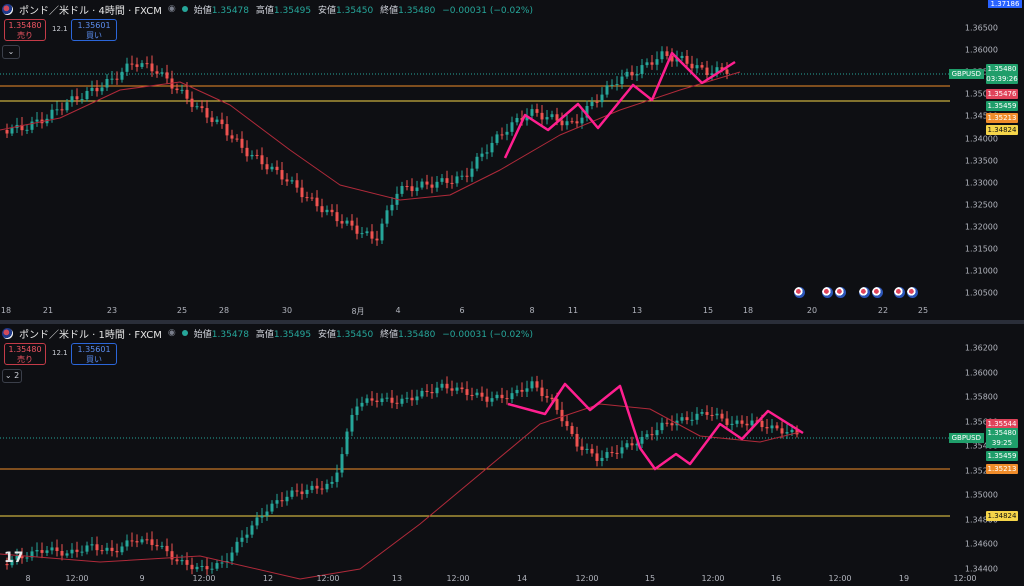 Image resolution: width=1024 pixels, height=586 pixels. I want to click on time-tick: 15, so click(708, 310).